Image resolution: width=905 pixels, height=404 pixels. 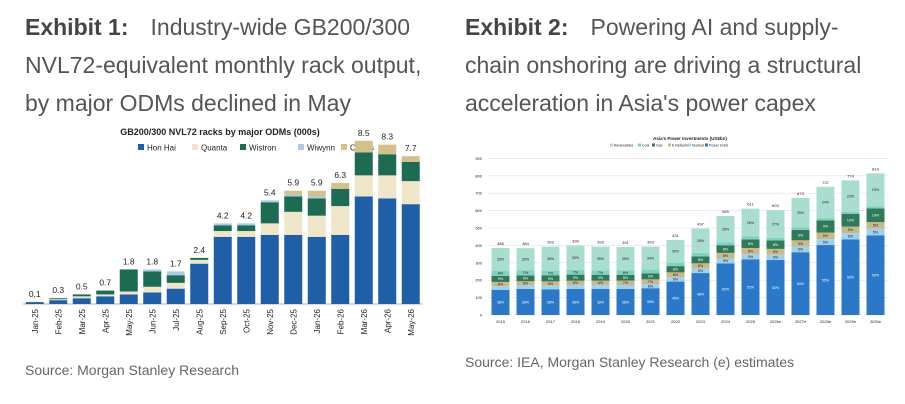 I want to click on legend2-label-4: Nuclear, so click(x=698, y=146).